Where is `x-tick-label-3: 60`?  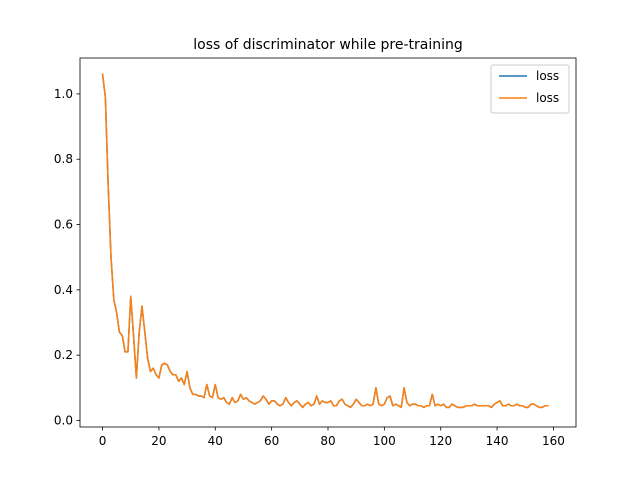 x-tick-label-3: 60 is located at coordinates (271, 441).